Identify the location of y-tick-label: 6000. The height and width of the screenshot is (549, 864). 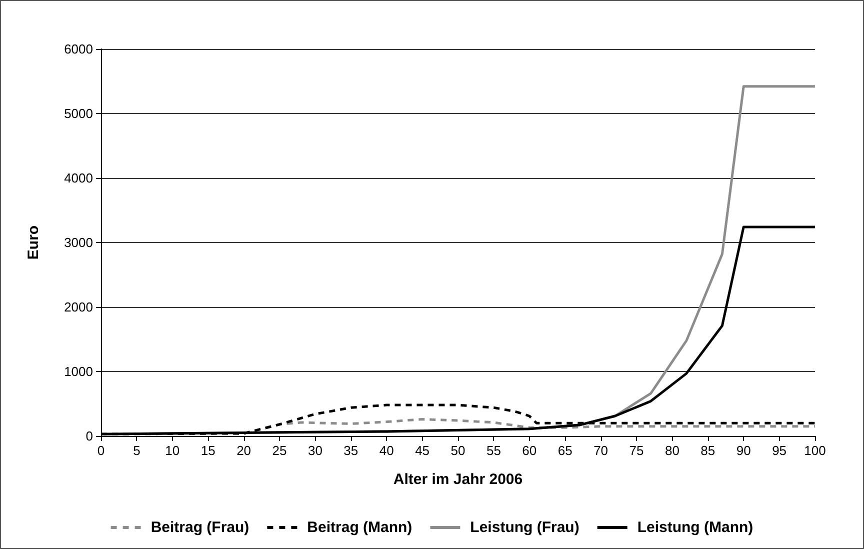
(78, 49).